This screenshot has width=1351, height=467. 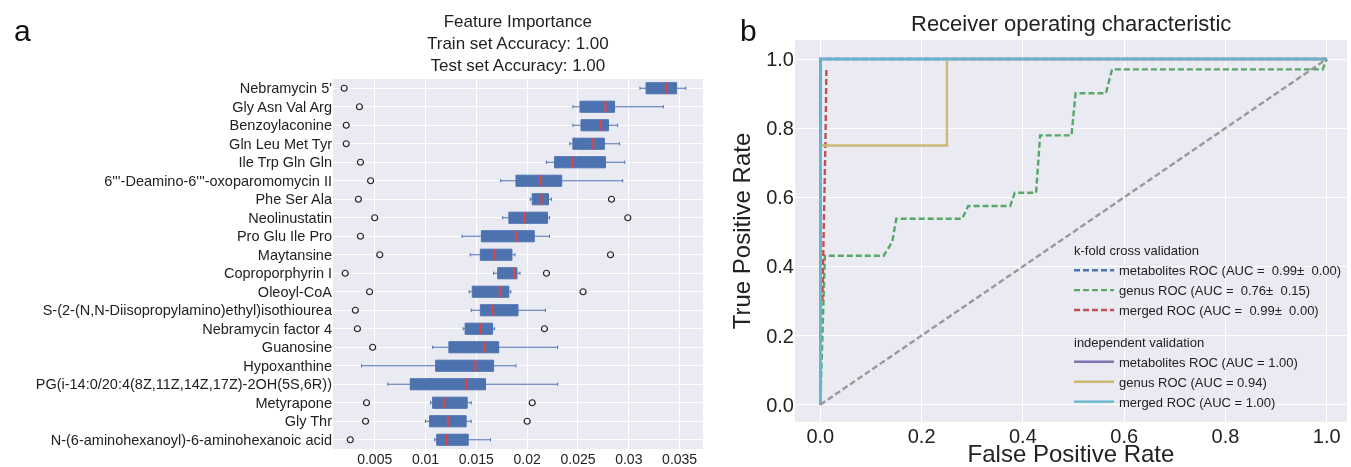 I want to click on y-tick-label: Guanosine, so click(x=296, y=347).